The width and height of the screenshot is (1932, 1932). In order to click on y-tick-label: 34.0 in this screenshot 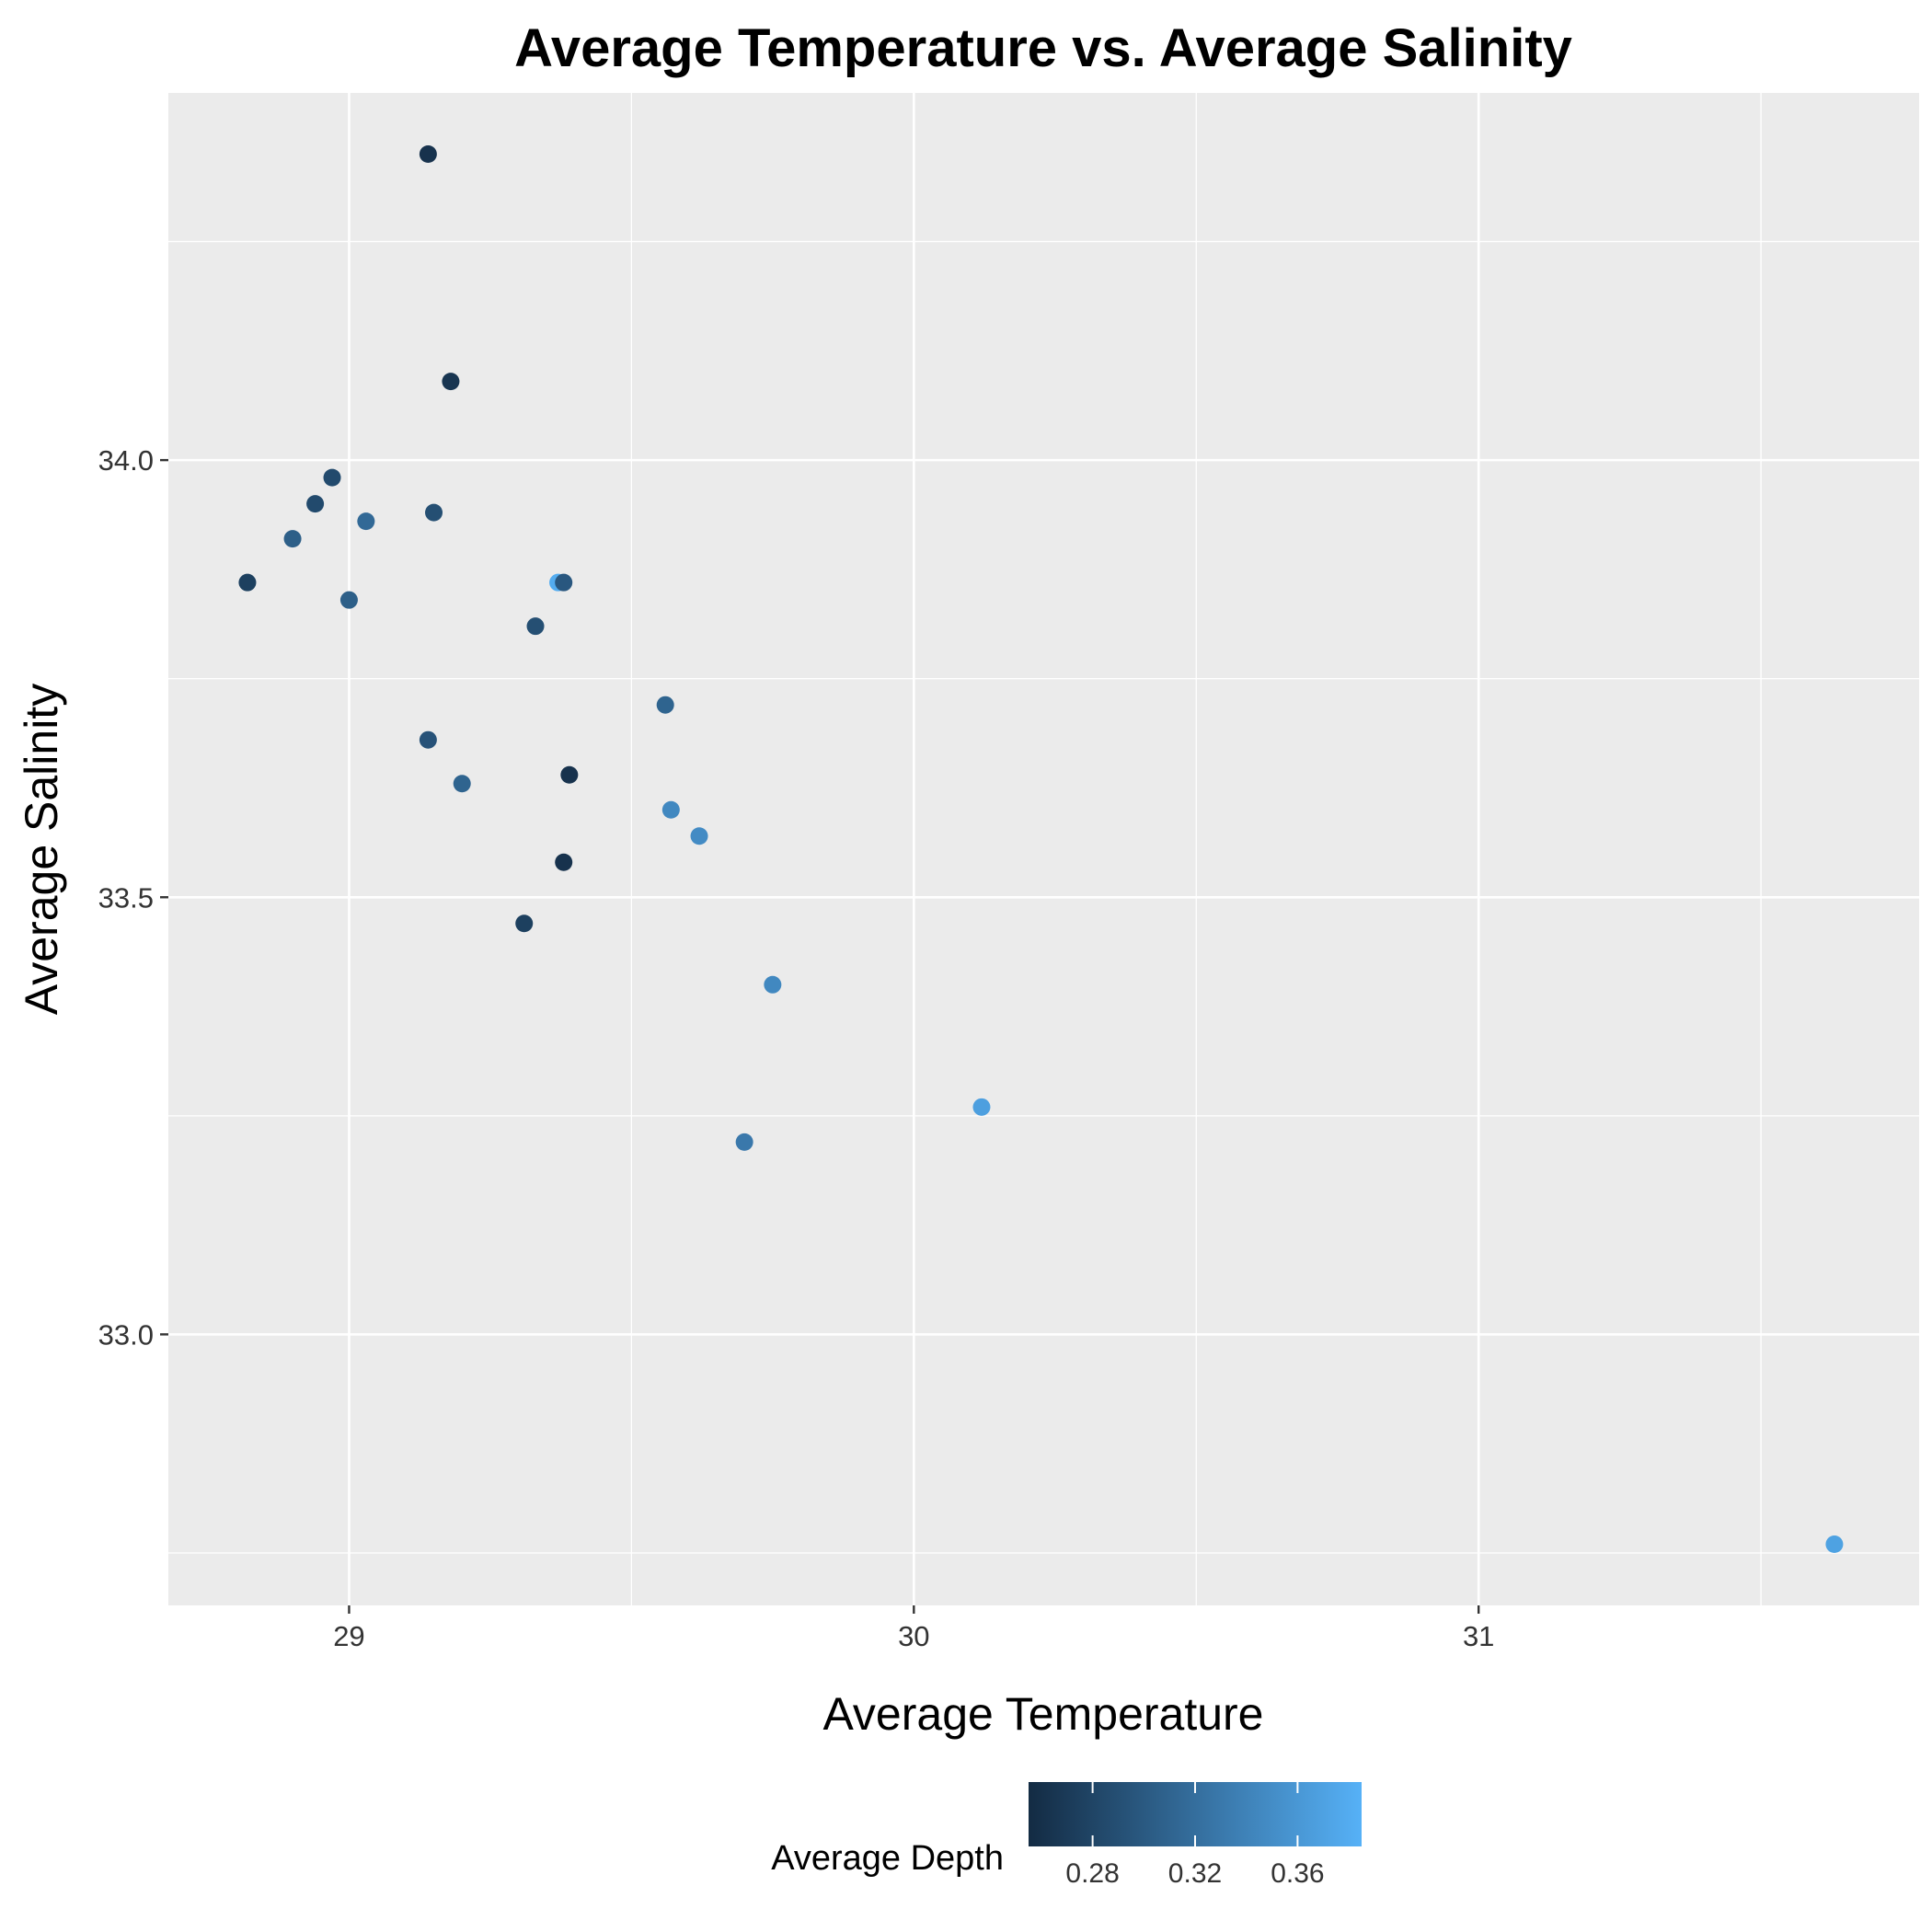, I will do `click(126, 460)`.